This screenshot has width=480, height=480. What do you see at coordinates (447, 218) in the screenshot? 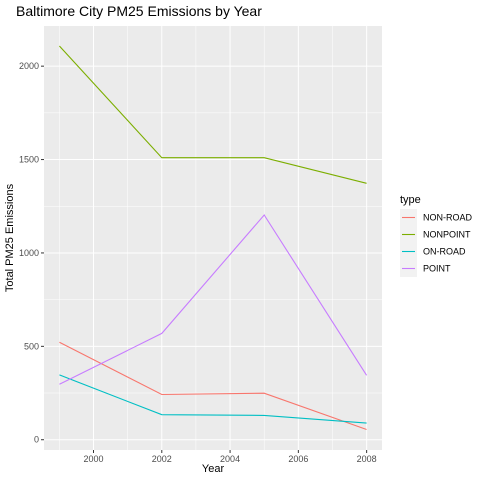
I see `legend-label: NON-ROAD` at bounding box center [447, 218].